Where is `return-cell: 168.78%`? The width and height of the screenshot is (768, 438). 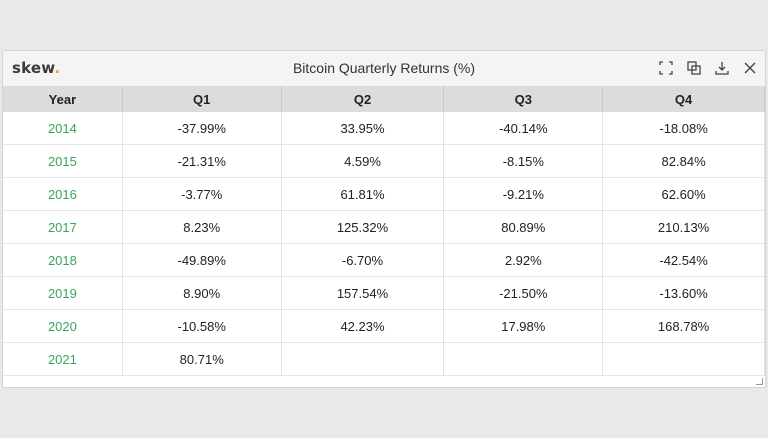
return-cell: 168.78% is located at coordinates (683, 326).